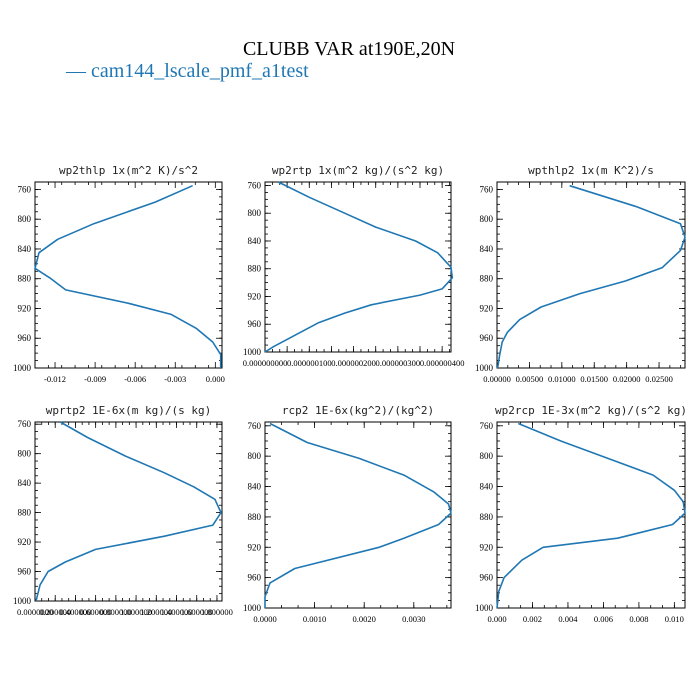 This screenshot has height=700, width=700. What do you see at coordinates (116, 612) in the screenshot?
I see `x-tick-label: 0.800000` at bounding box center [116, 612].